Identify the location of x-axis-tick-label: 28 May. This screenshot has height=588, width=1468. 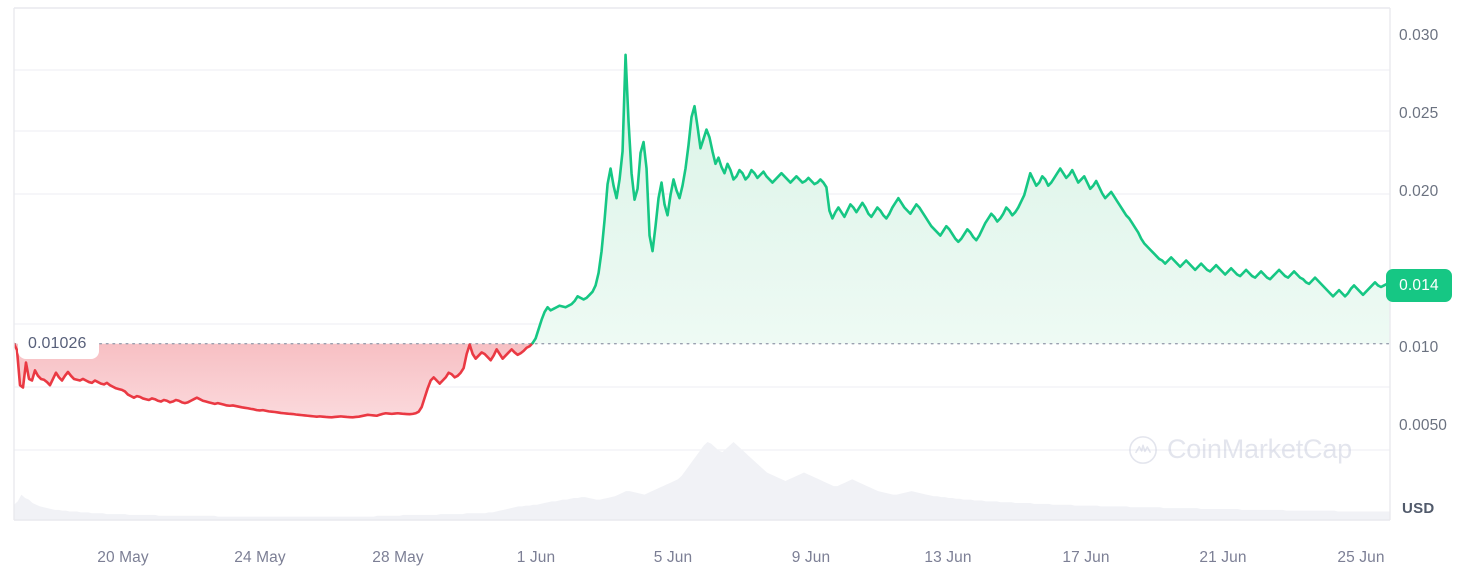
(398, 557).